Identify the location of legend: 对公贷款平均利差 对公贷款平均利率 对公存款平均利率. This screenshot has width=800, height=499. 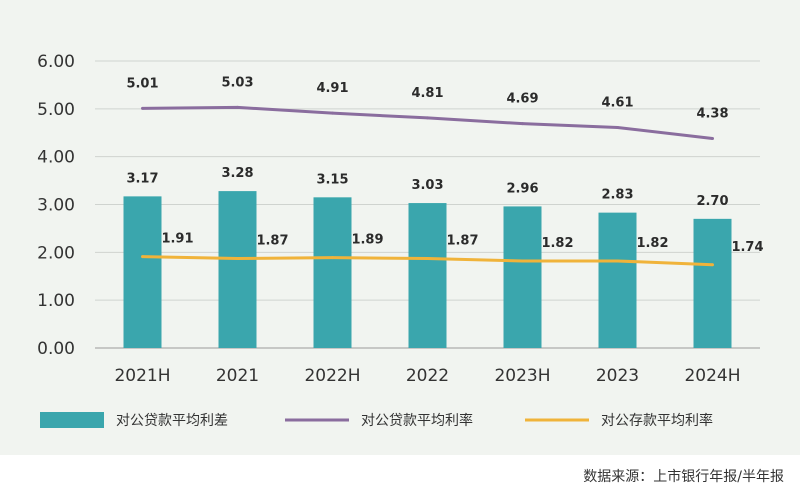
(376, 420).